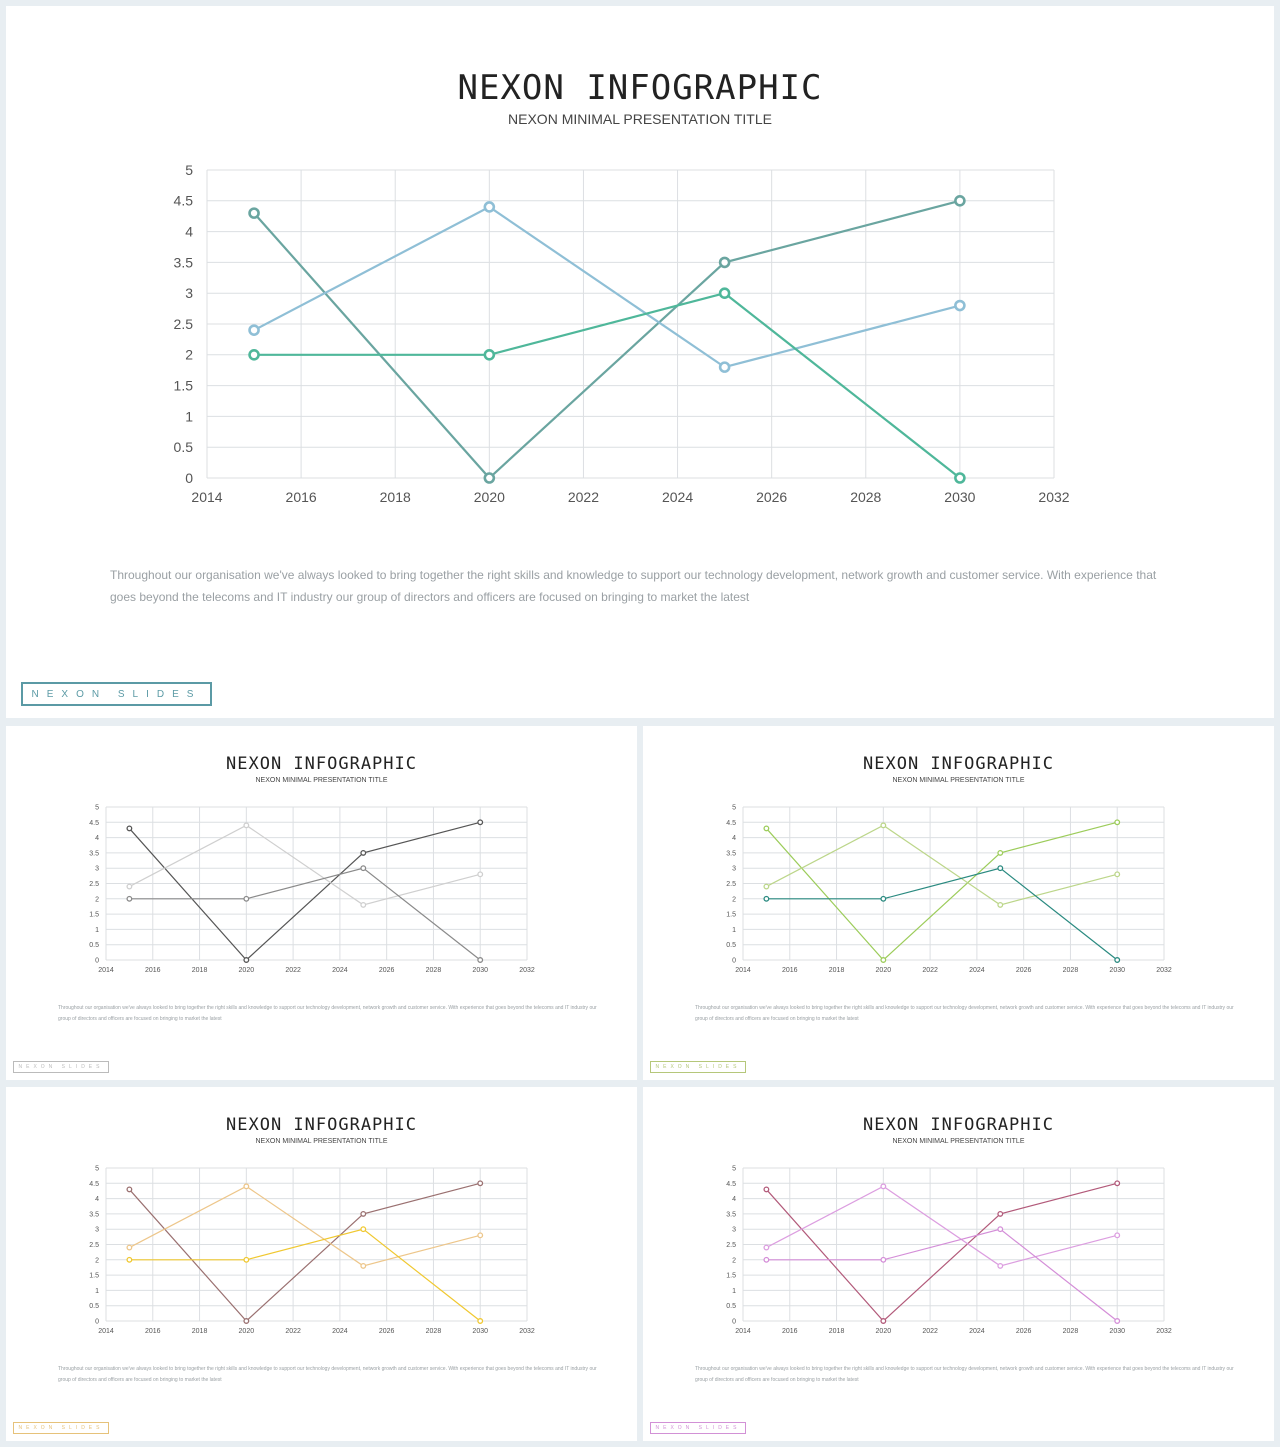  Describe the element at coordinates (1164, 970) in the screenshot. I see `x-tick-label: 2032` at that location.